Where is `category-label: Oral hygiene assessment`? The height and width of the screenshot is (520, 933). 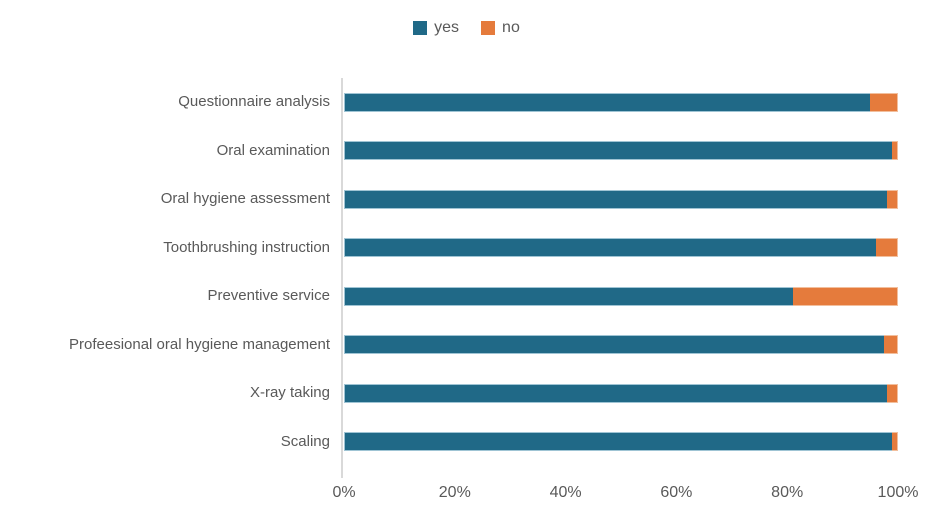 category-label: Oral hygiene assessment is located at coordinates (245, 198).